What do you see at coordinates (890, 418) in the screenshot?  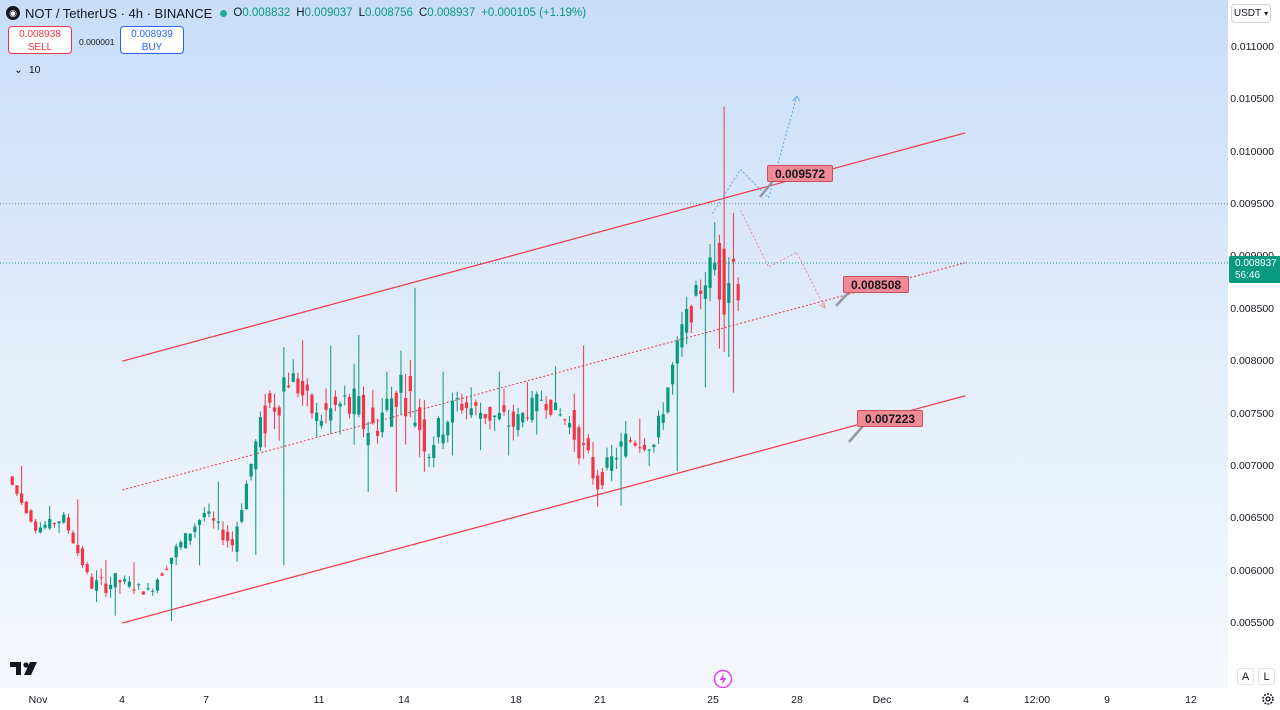 I see `annotation-lower: 0.007223` at bounding box center [890, 418].